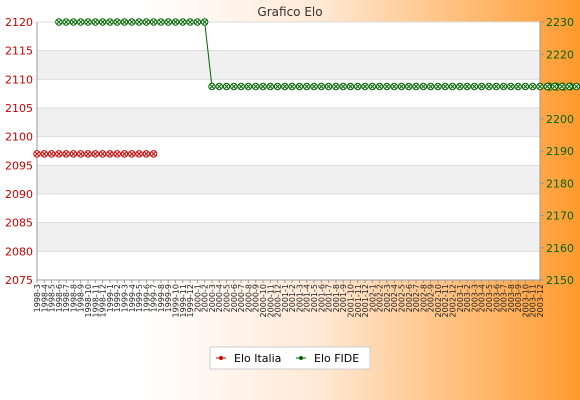 Image resolution: width=580 pixels, height=400 pixels. I want to click on x-tick-label: 1999-10, so click(176, 300).